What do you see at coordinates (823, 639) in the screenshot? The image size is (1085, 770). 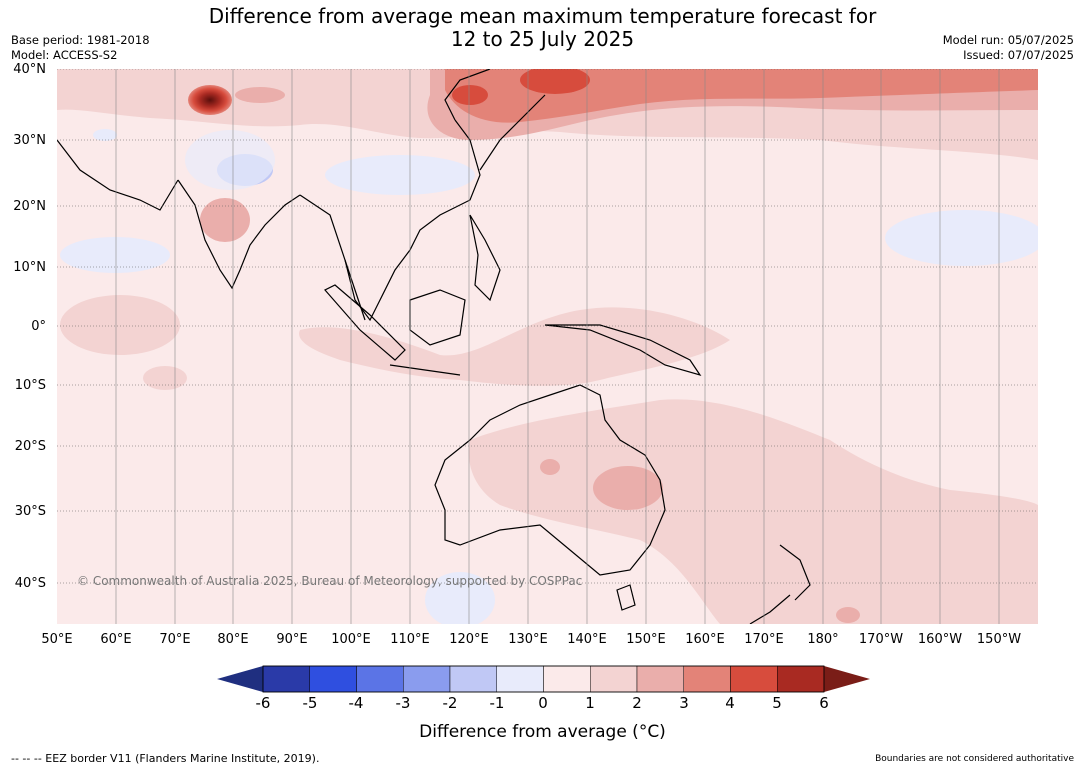 I see `lon-label-180: 180°` at bounding box center [823, 639].